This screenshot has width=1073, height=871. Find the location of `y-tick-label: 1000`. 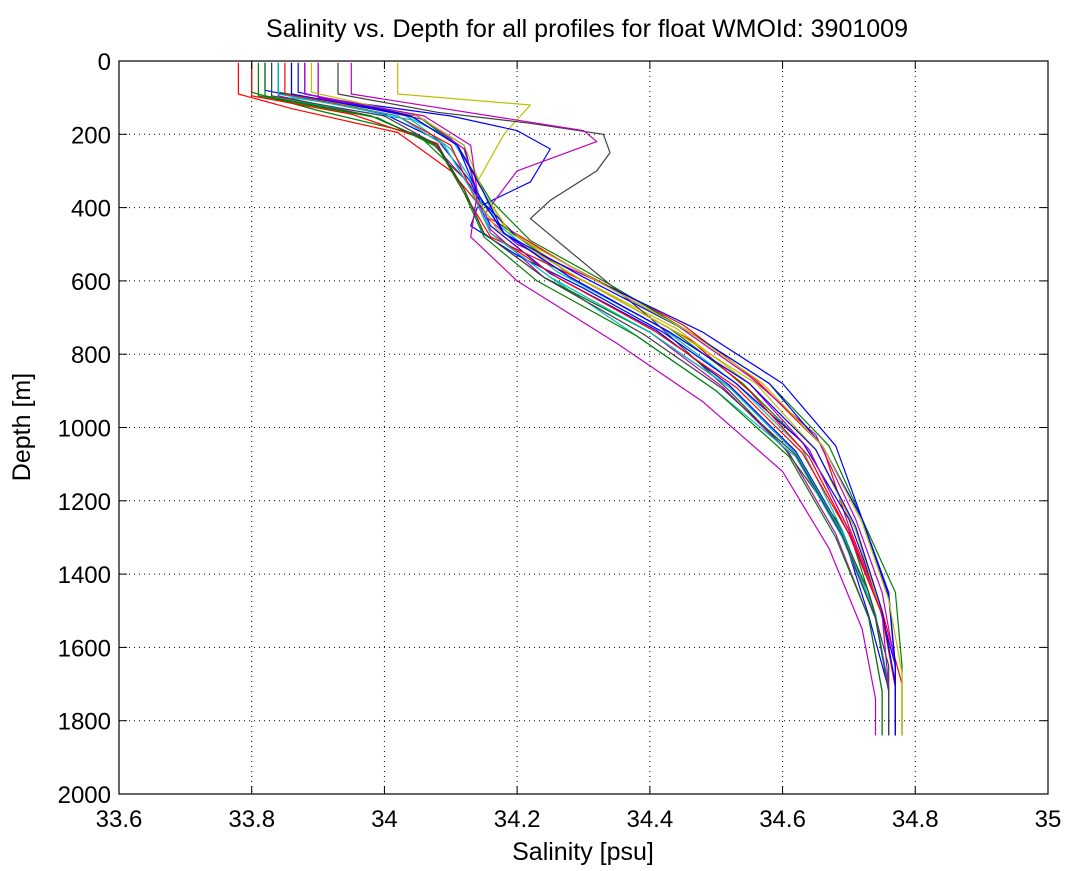

y-tick-label: 1000 is located at coordinates (84, 429).